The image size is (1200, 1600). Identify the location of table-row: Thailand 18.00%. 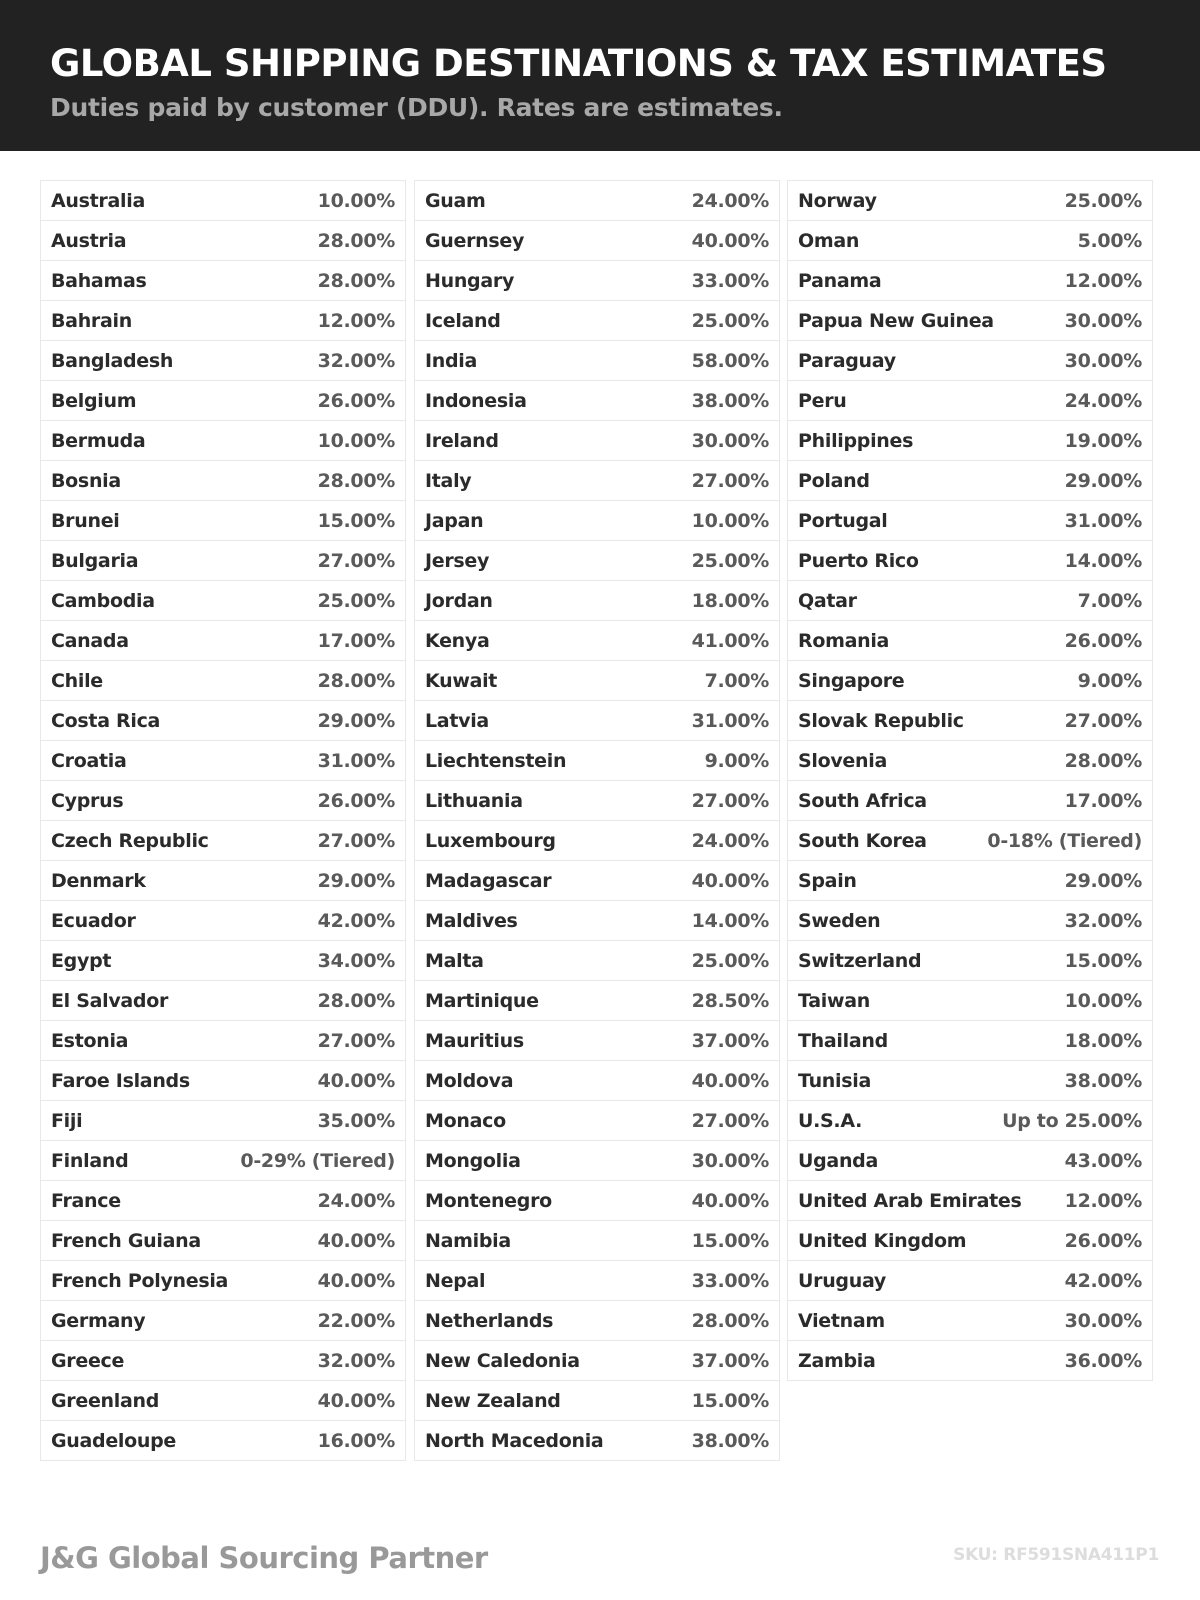
(970, 1041).